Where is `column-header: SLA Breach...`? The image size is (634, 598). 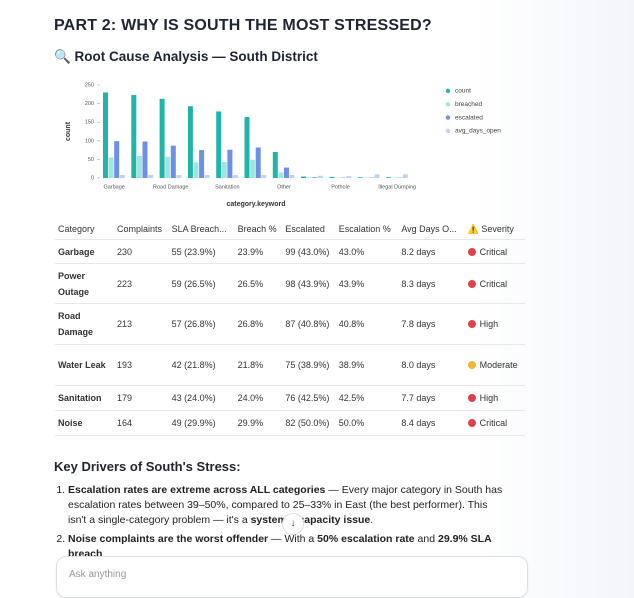 column-header: SLA Breach... is located at coordinates (202, 229).